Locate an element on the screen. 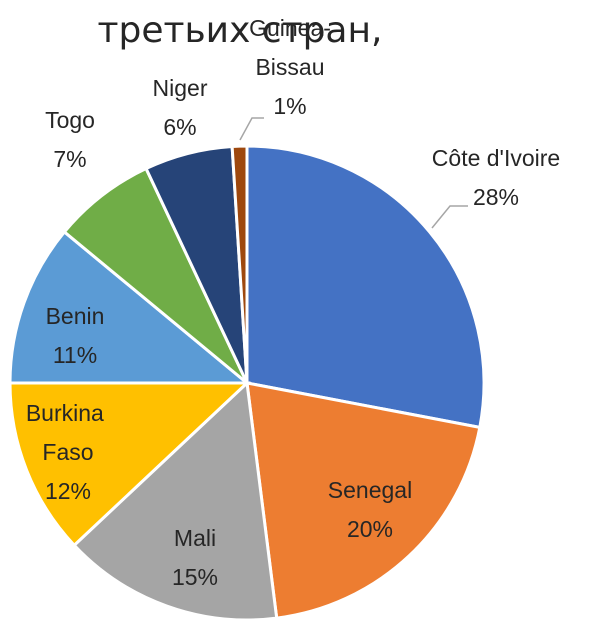 The height and width of the screenshot is (620, 589). data-label-value: 20% is located at coordinates (370, 529).